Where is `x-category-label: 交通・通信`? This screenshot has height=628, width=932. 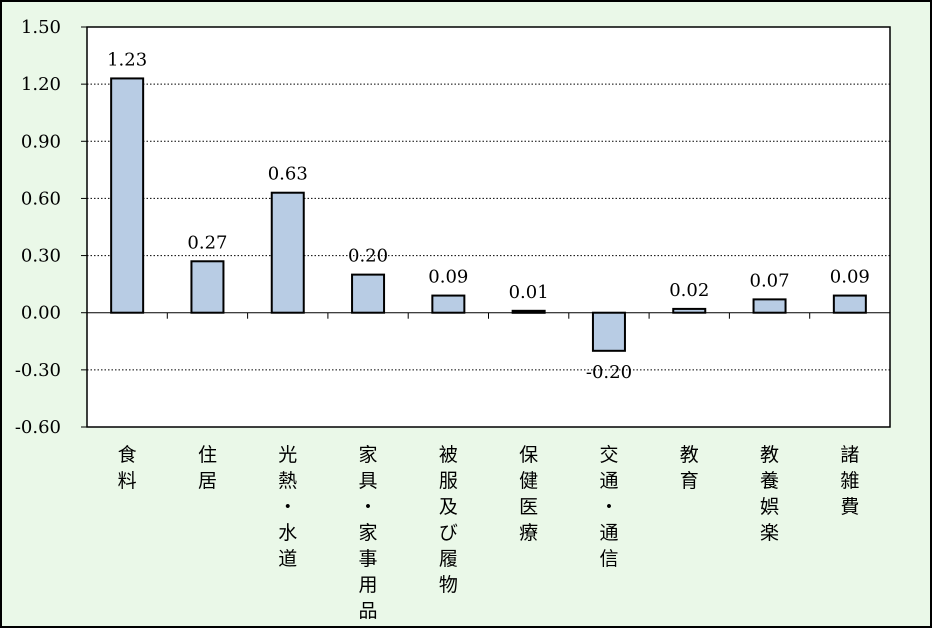 x-category-label: 交通・通信 is located at coordinates (608, 507).